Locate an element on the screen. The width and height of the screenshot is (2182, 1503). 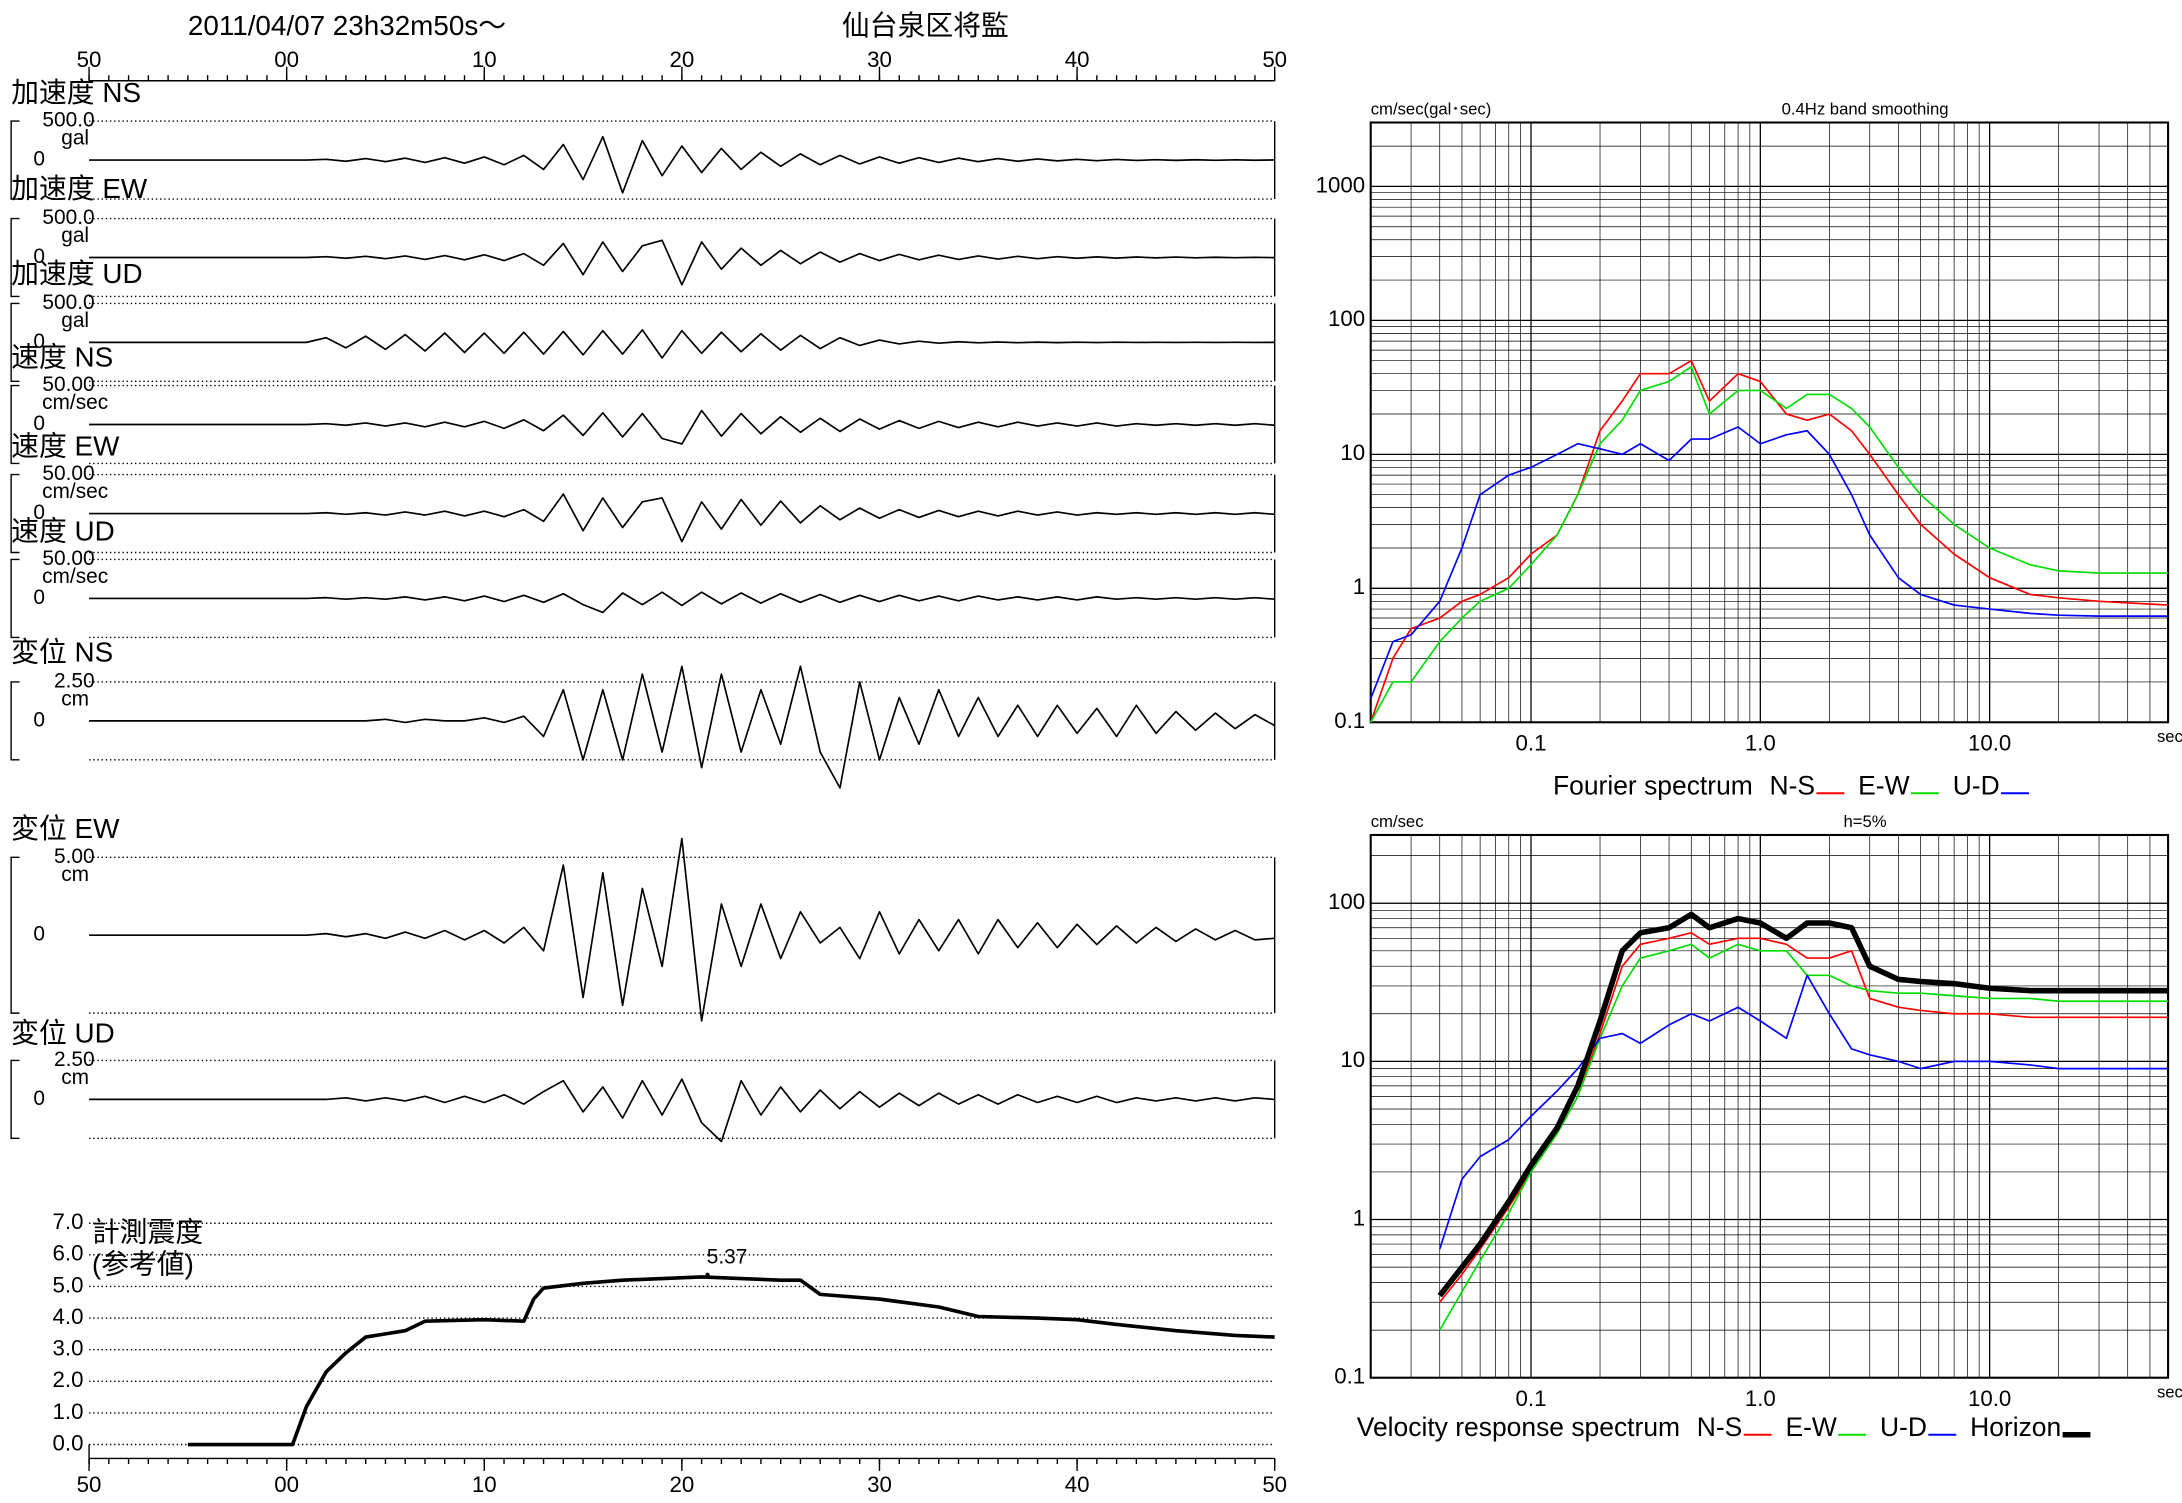
trace-name: 変位 NS is located at coordinates (62, 651).